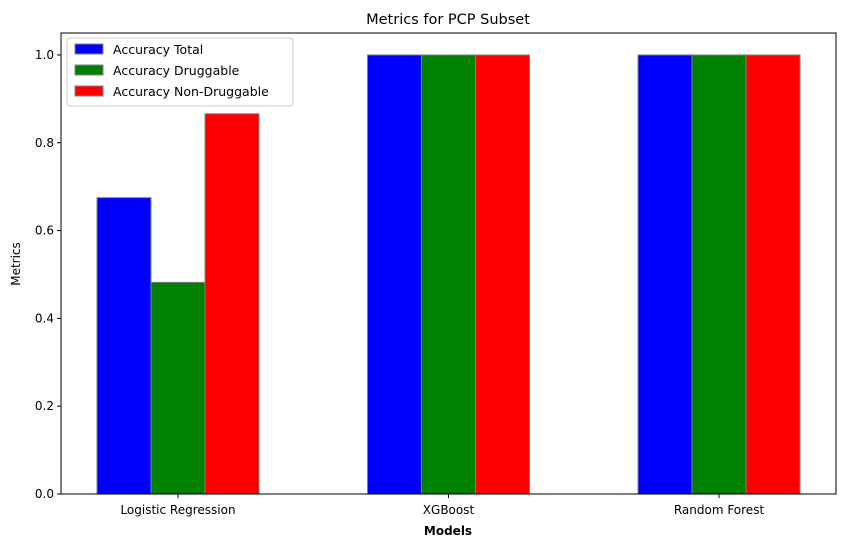 The height and width of the screenshot is (547, 846). What do you see at coordinates (44, 231) in the screenshot?
I see `y-tick-label: 0.6` at bounding box center [44, 231].